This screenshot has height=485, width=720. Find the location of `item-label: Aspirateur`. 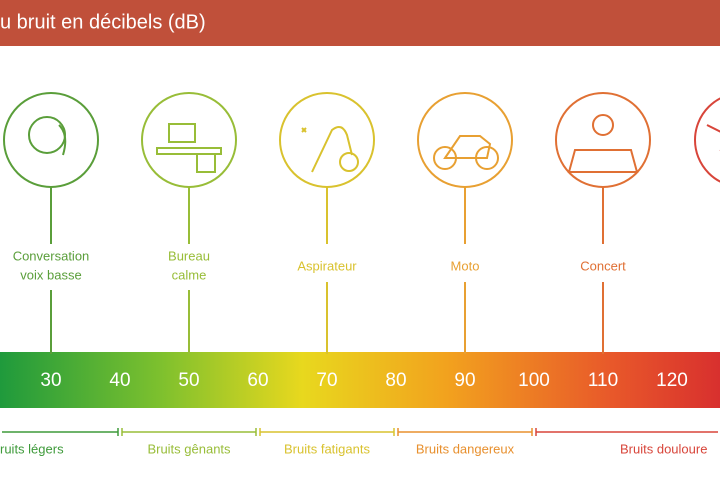

item-label: Aspirateur is located at coordinates (327, 265).